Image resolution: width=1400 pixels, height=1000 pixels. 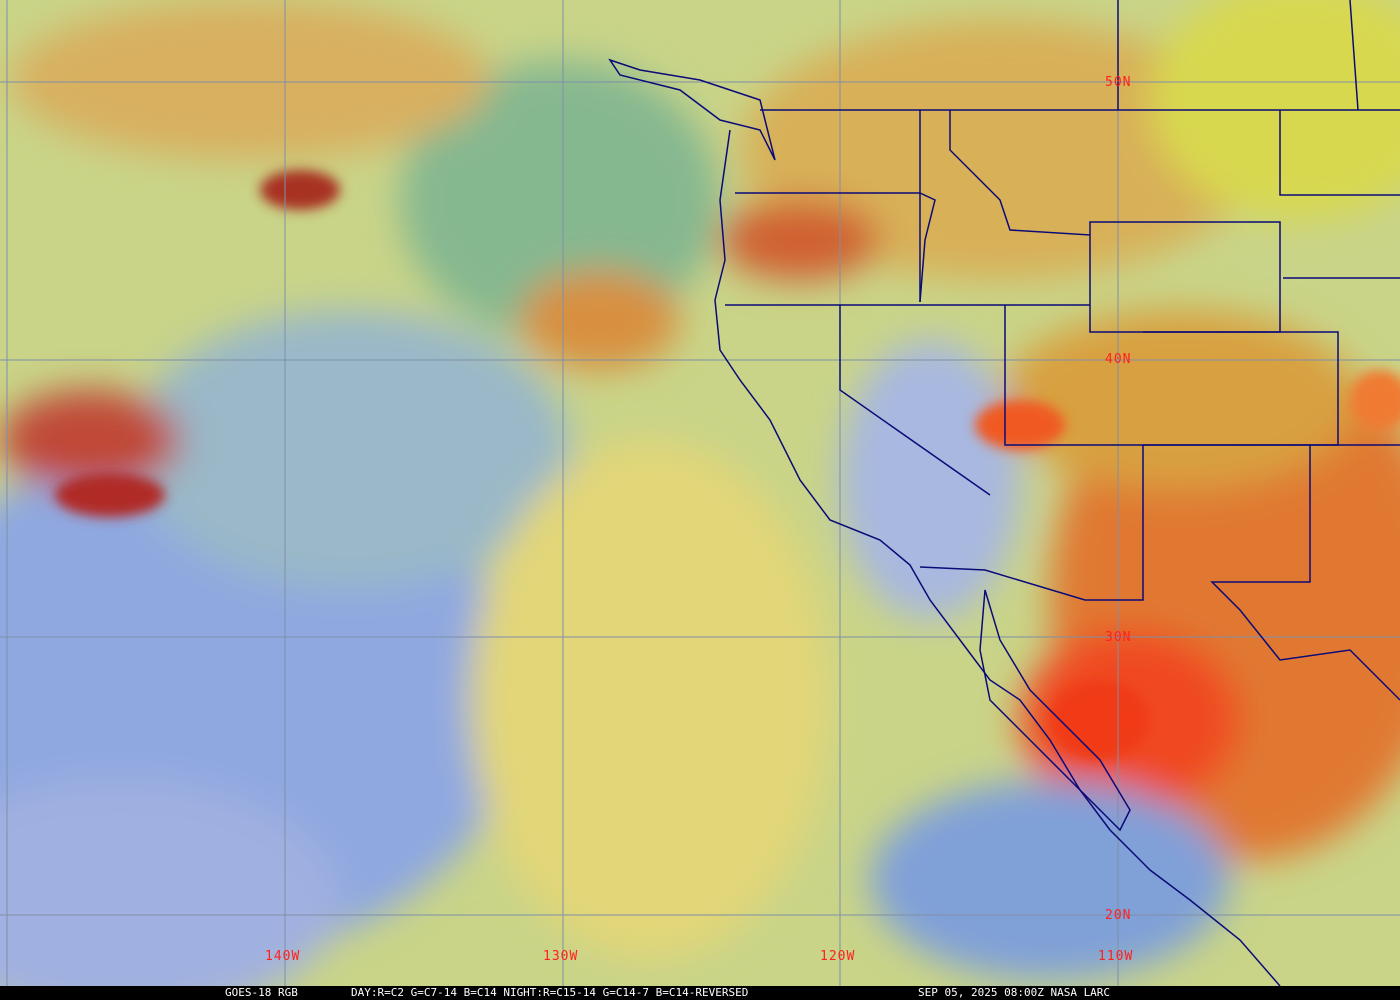 I want to click on lon-label-110w: 110W, so click(x=1115, y=956).